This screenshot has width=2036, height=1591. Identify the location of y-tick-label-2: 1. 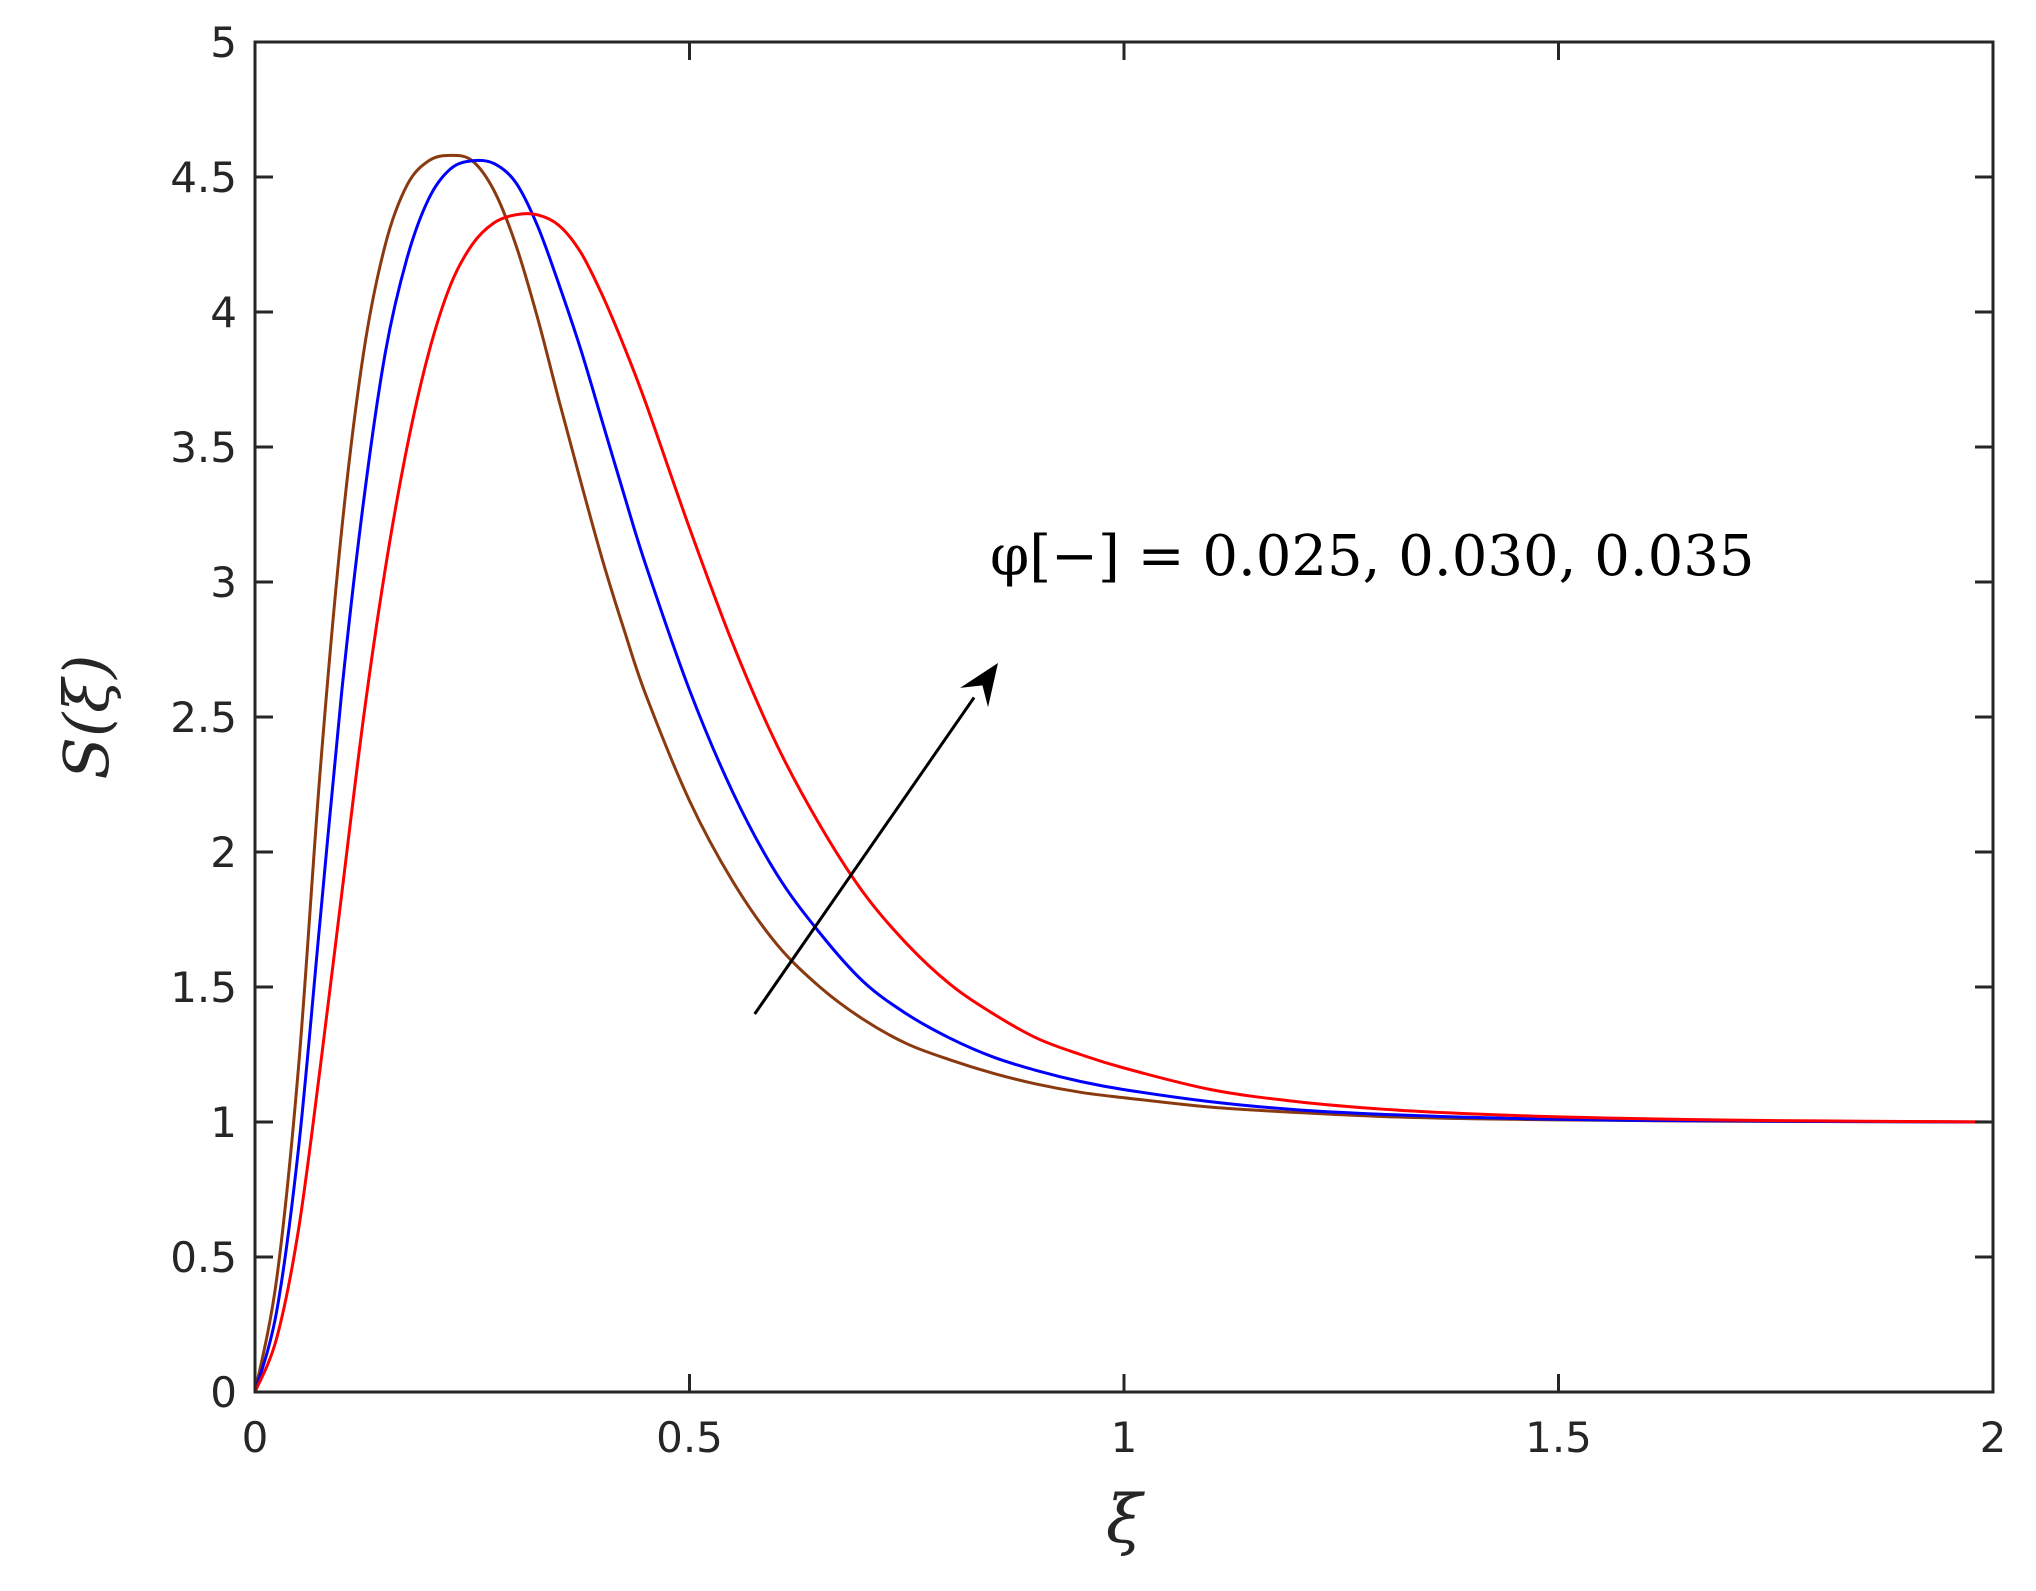
(223, 1122).